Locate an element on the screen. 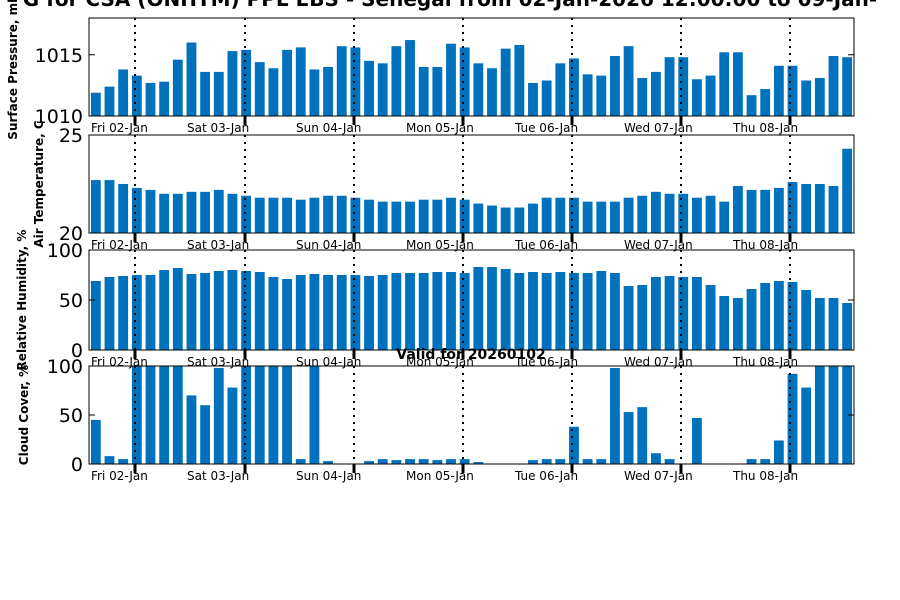 The height and width of the screenshot is (600, 900). y-tick-label: 1010 is located at coordinates (59, 117).